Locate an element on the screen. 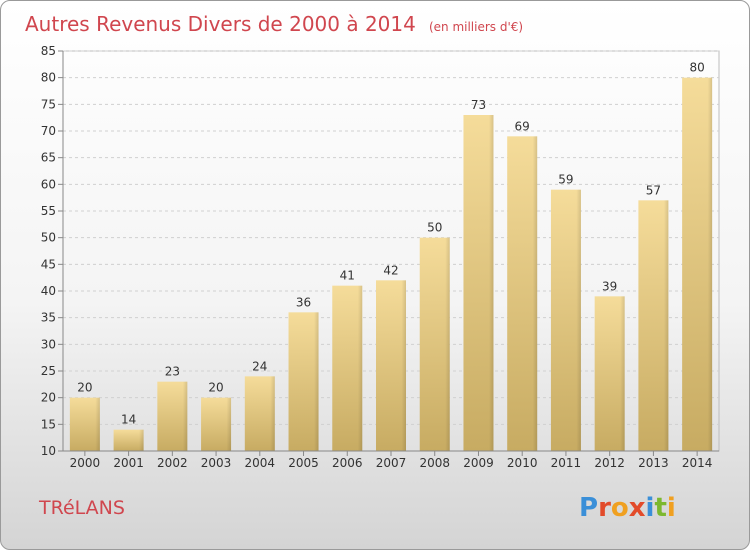  y-tick-label: 45 is located at coordinates (48, 264).